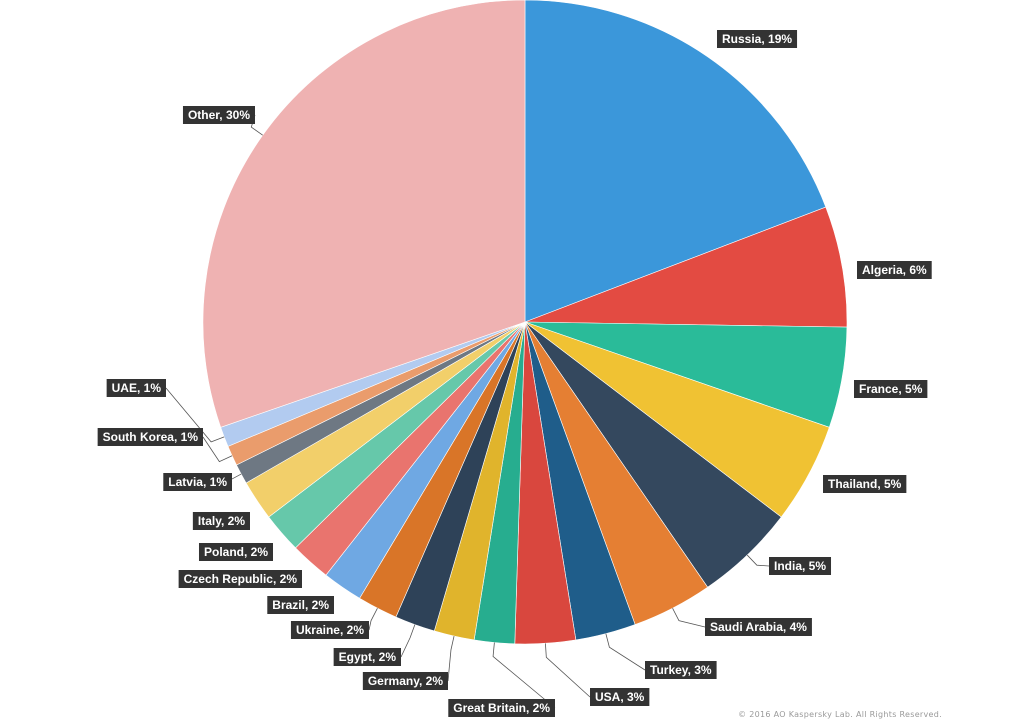 This screenshot has width=1024, height=723. I want to click on leader-line-great-britain, so click(524, 675).